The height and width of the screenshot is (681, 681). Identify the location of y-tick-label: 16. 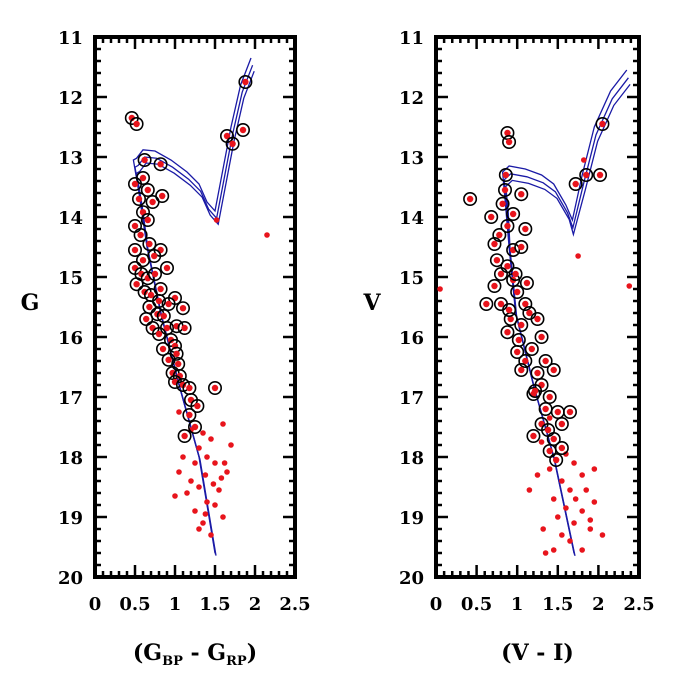
(70, 338).